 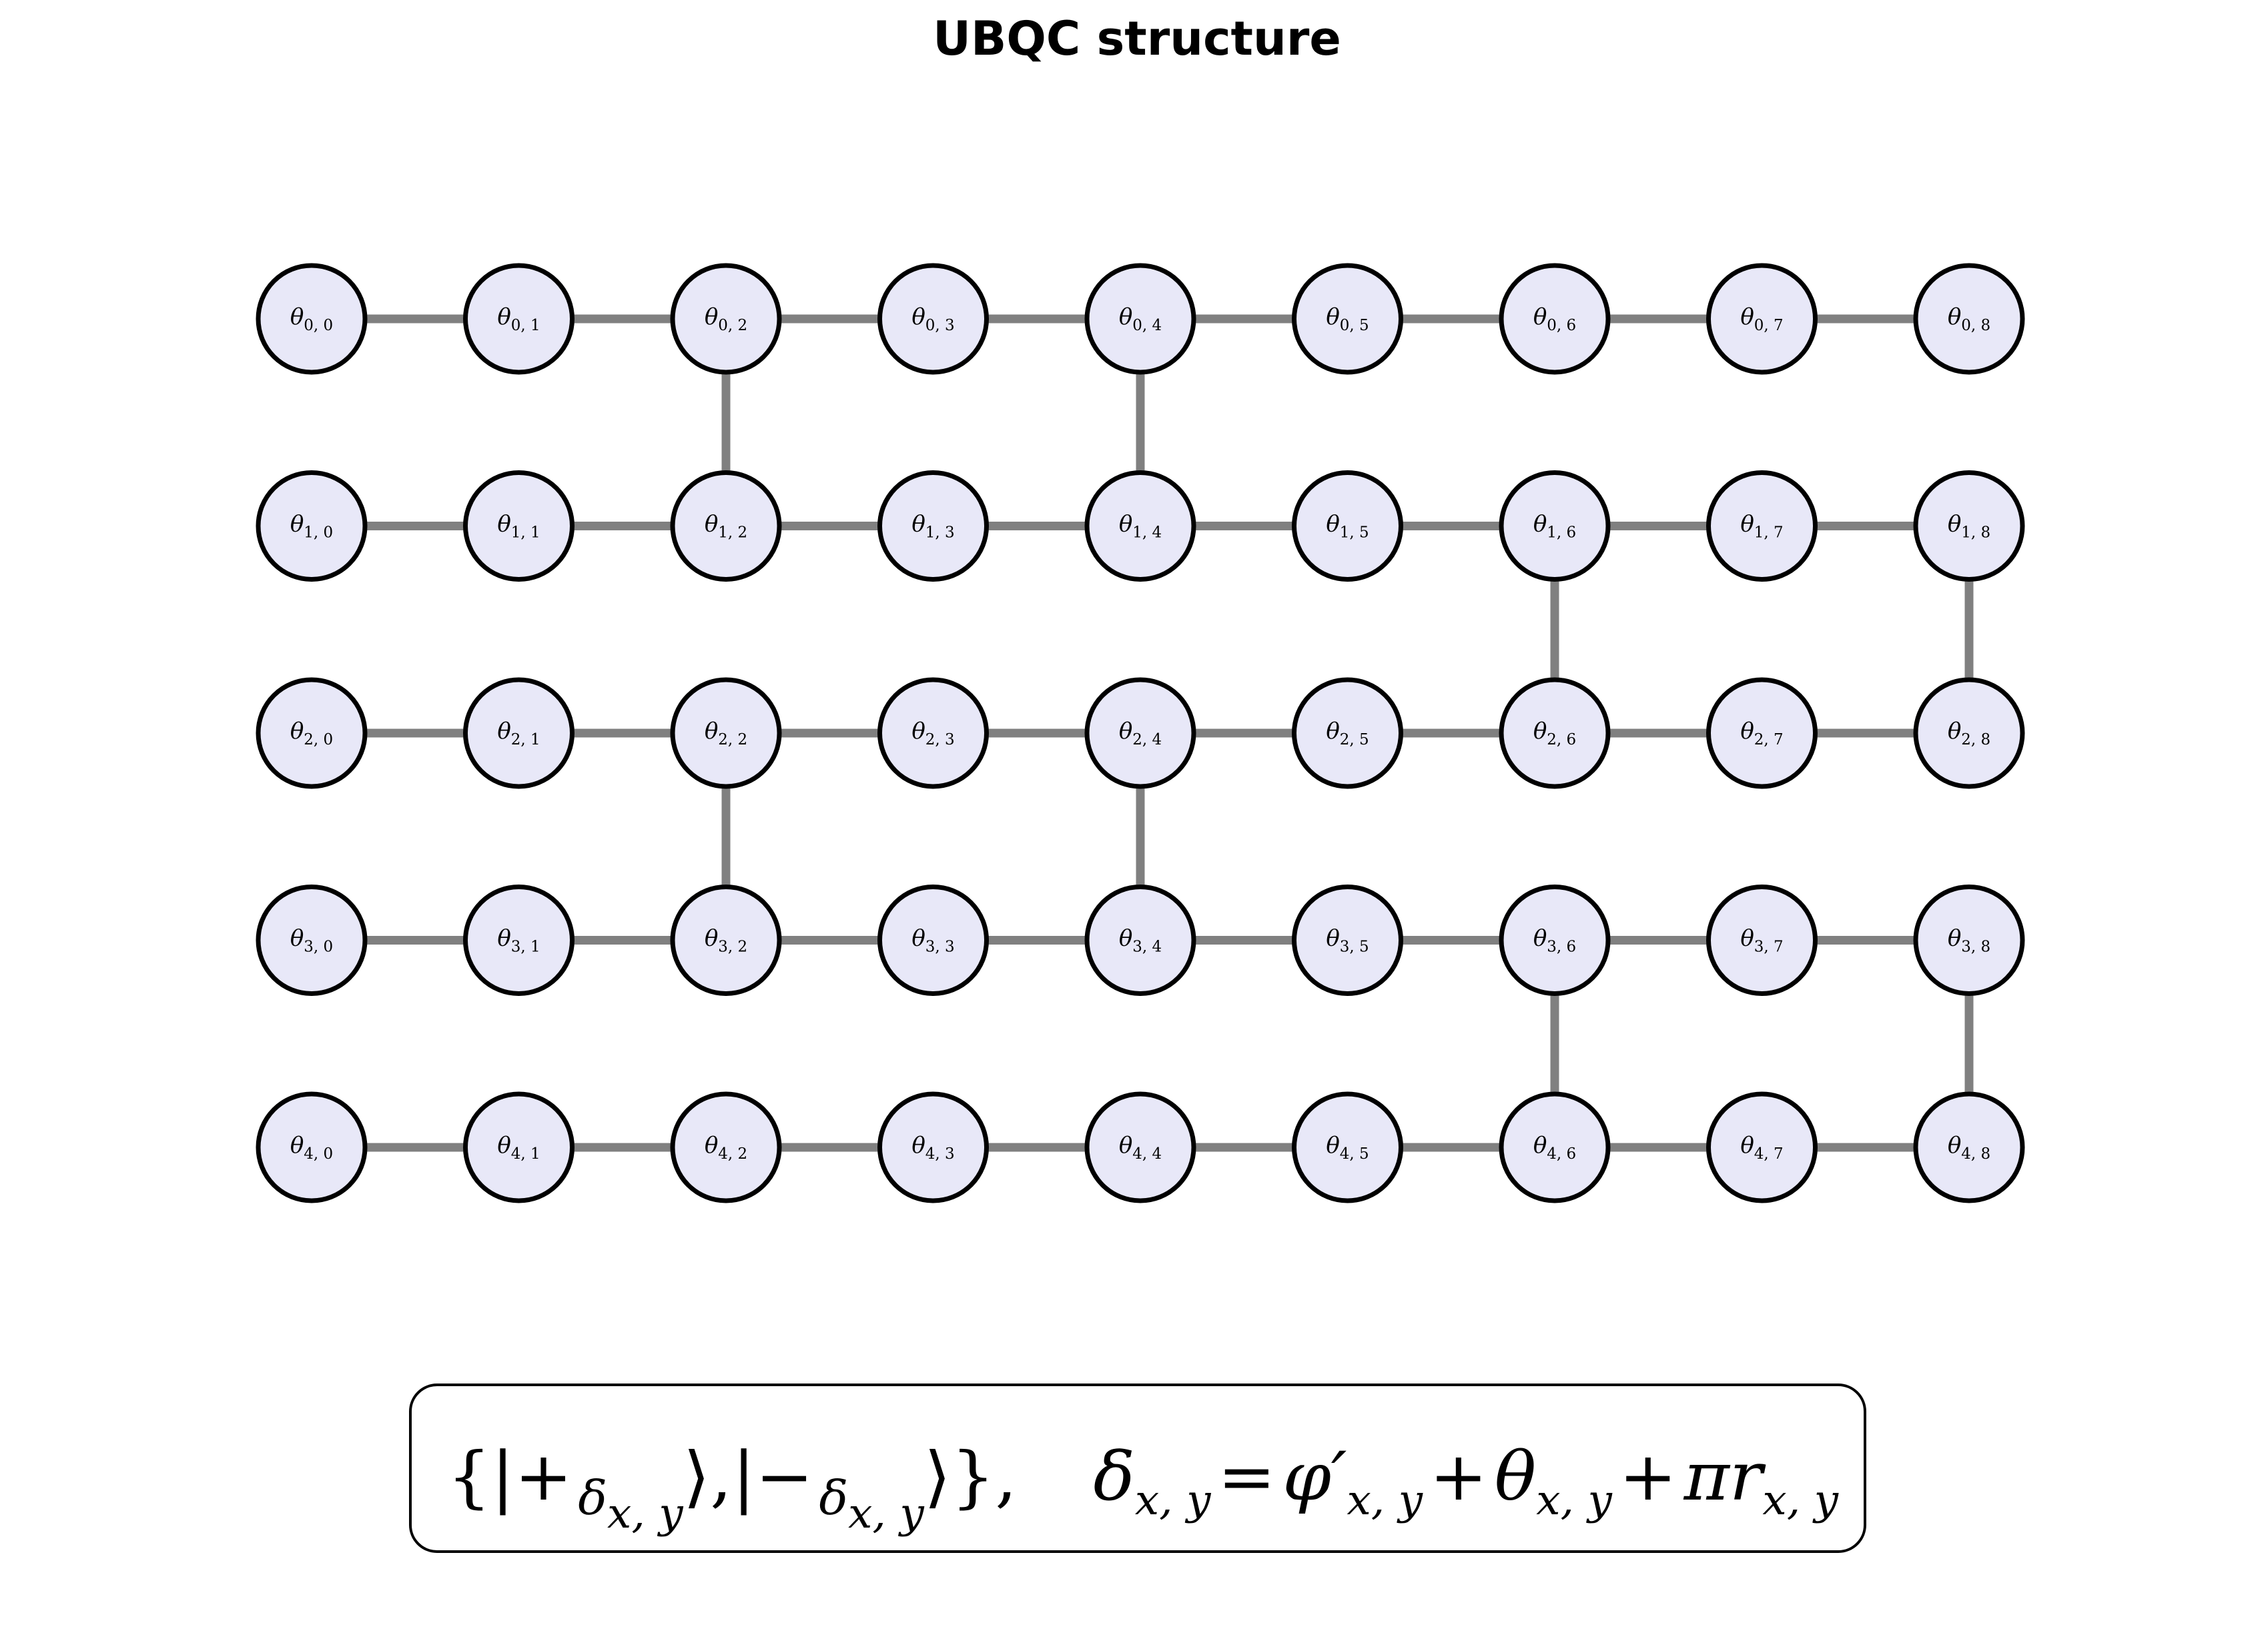 What do you see at coordinates (1458, 1477) in the screenshot?
I see `formula-plus1: +` at bounding box center [1458, 1477].